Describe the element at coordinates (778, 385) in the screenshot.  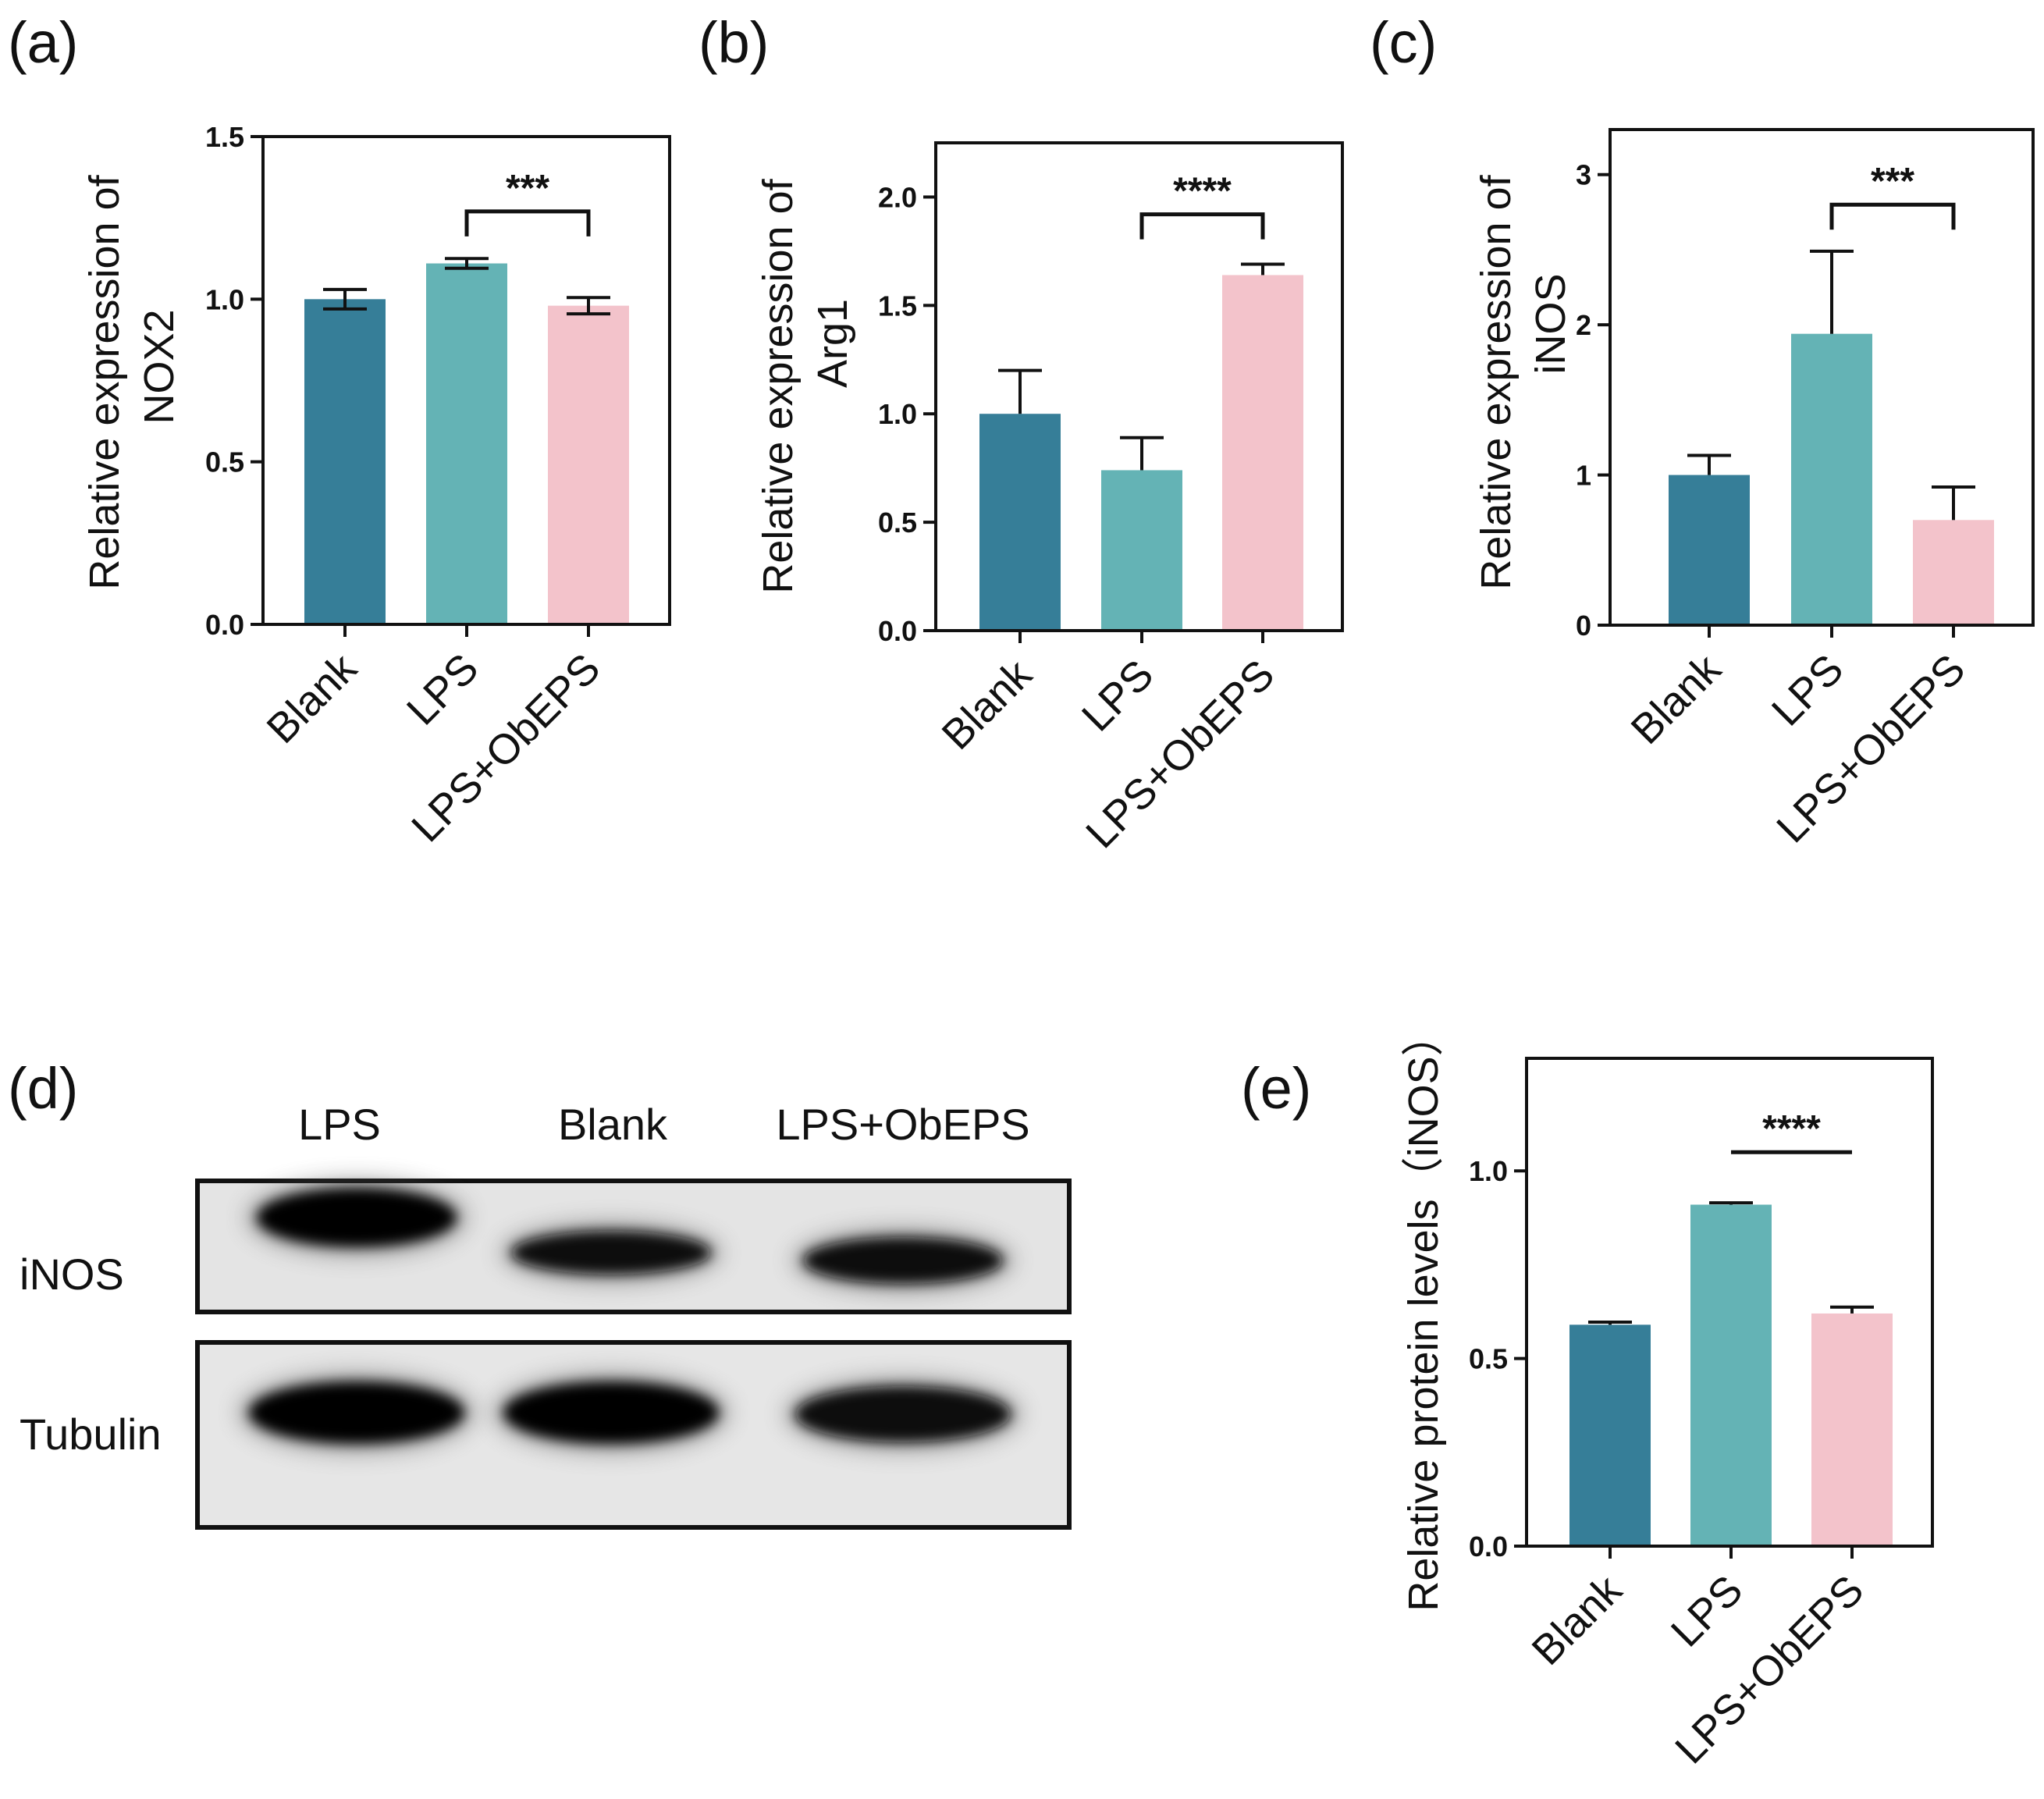
I see `y-axis-title-b-line1: Relative expression of` at that location.